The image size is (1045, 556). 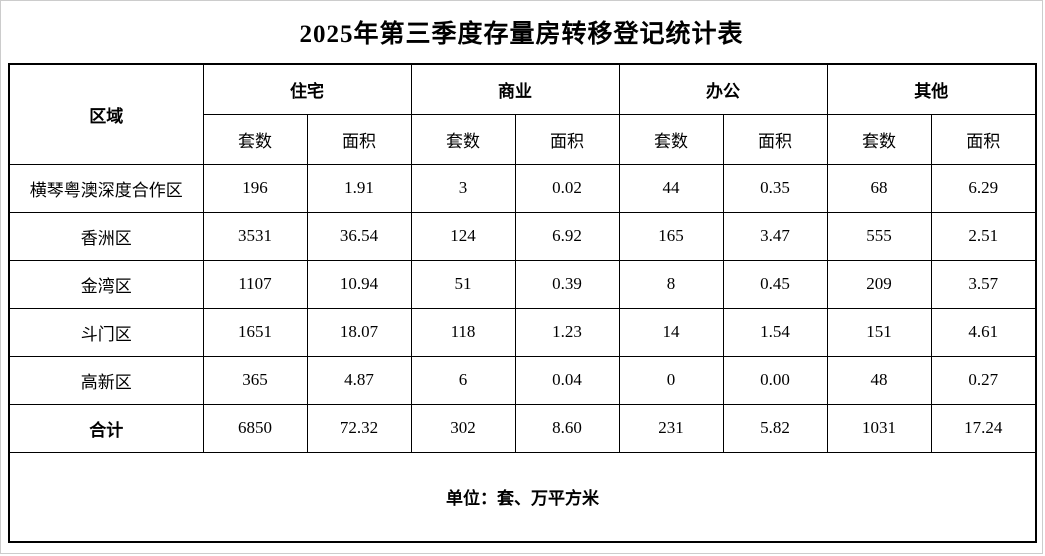 I want to click on cell-value: 302, so click(x=463, y=428).